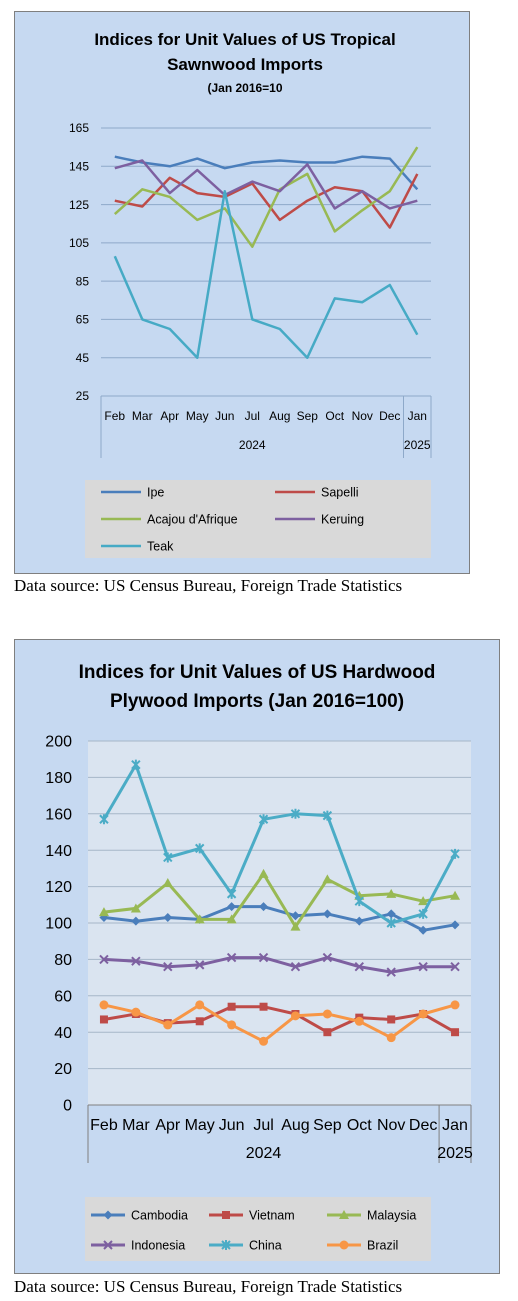  I want to click on chart-title: Sawnwood Imports, so click(245, 64).